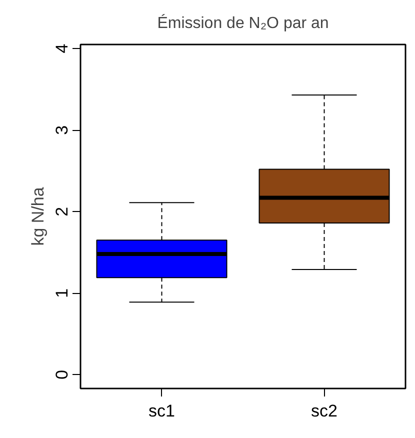 This screenshot has height=438, width=415. What do you see at coordinates (62, 49) in the screenshot?
I see `y-tick-label: 4` at bounding box center [62, 49].